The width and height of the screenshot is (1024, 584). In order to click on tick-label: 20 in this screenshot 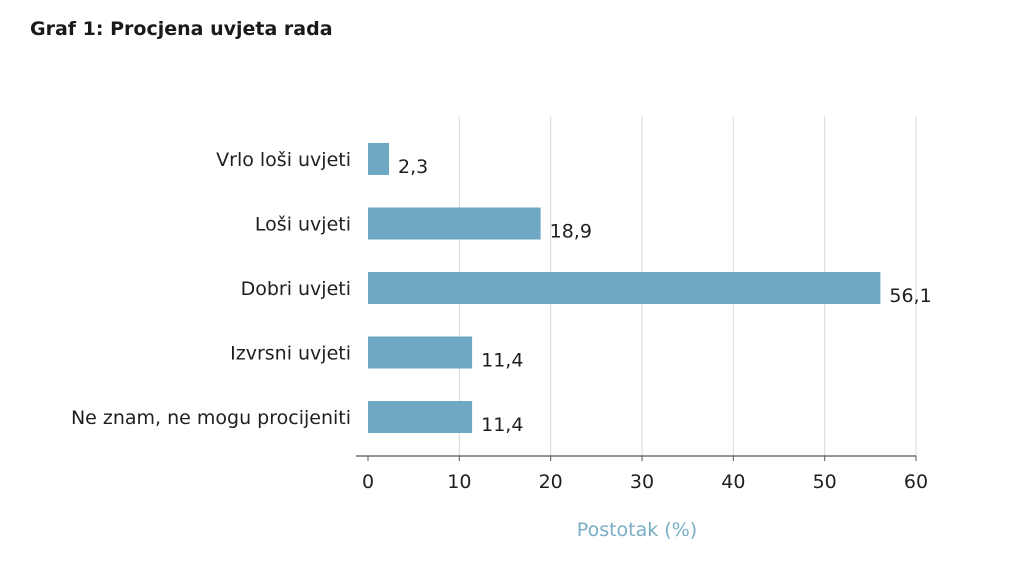, I will do `click(551, 482)`.